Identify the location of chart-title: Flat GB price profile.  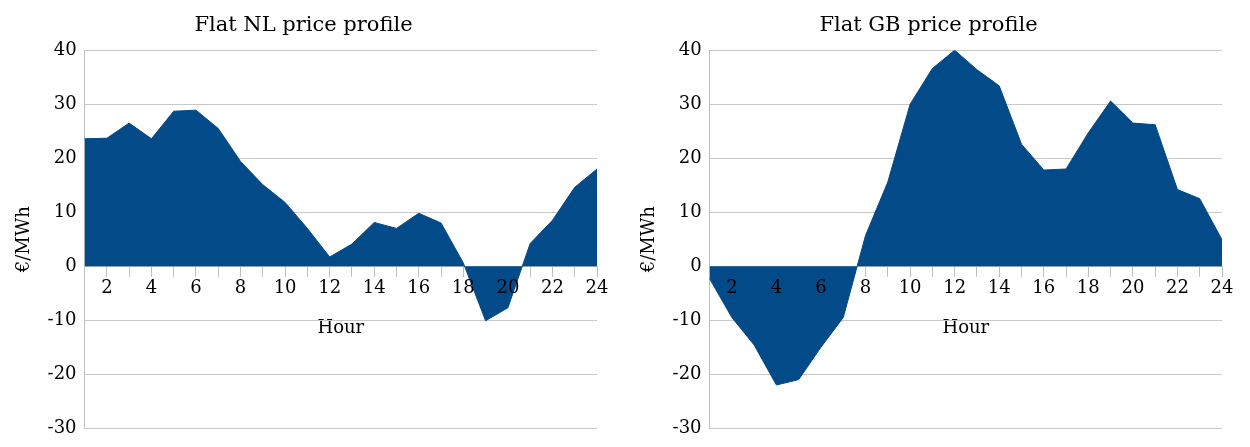
(928, 24).